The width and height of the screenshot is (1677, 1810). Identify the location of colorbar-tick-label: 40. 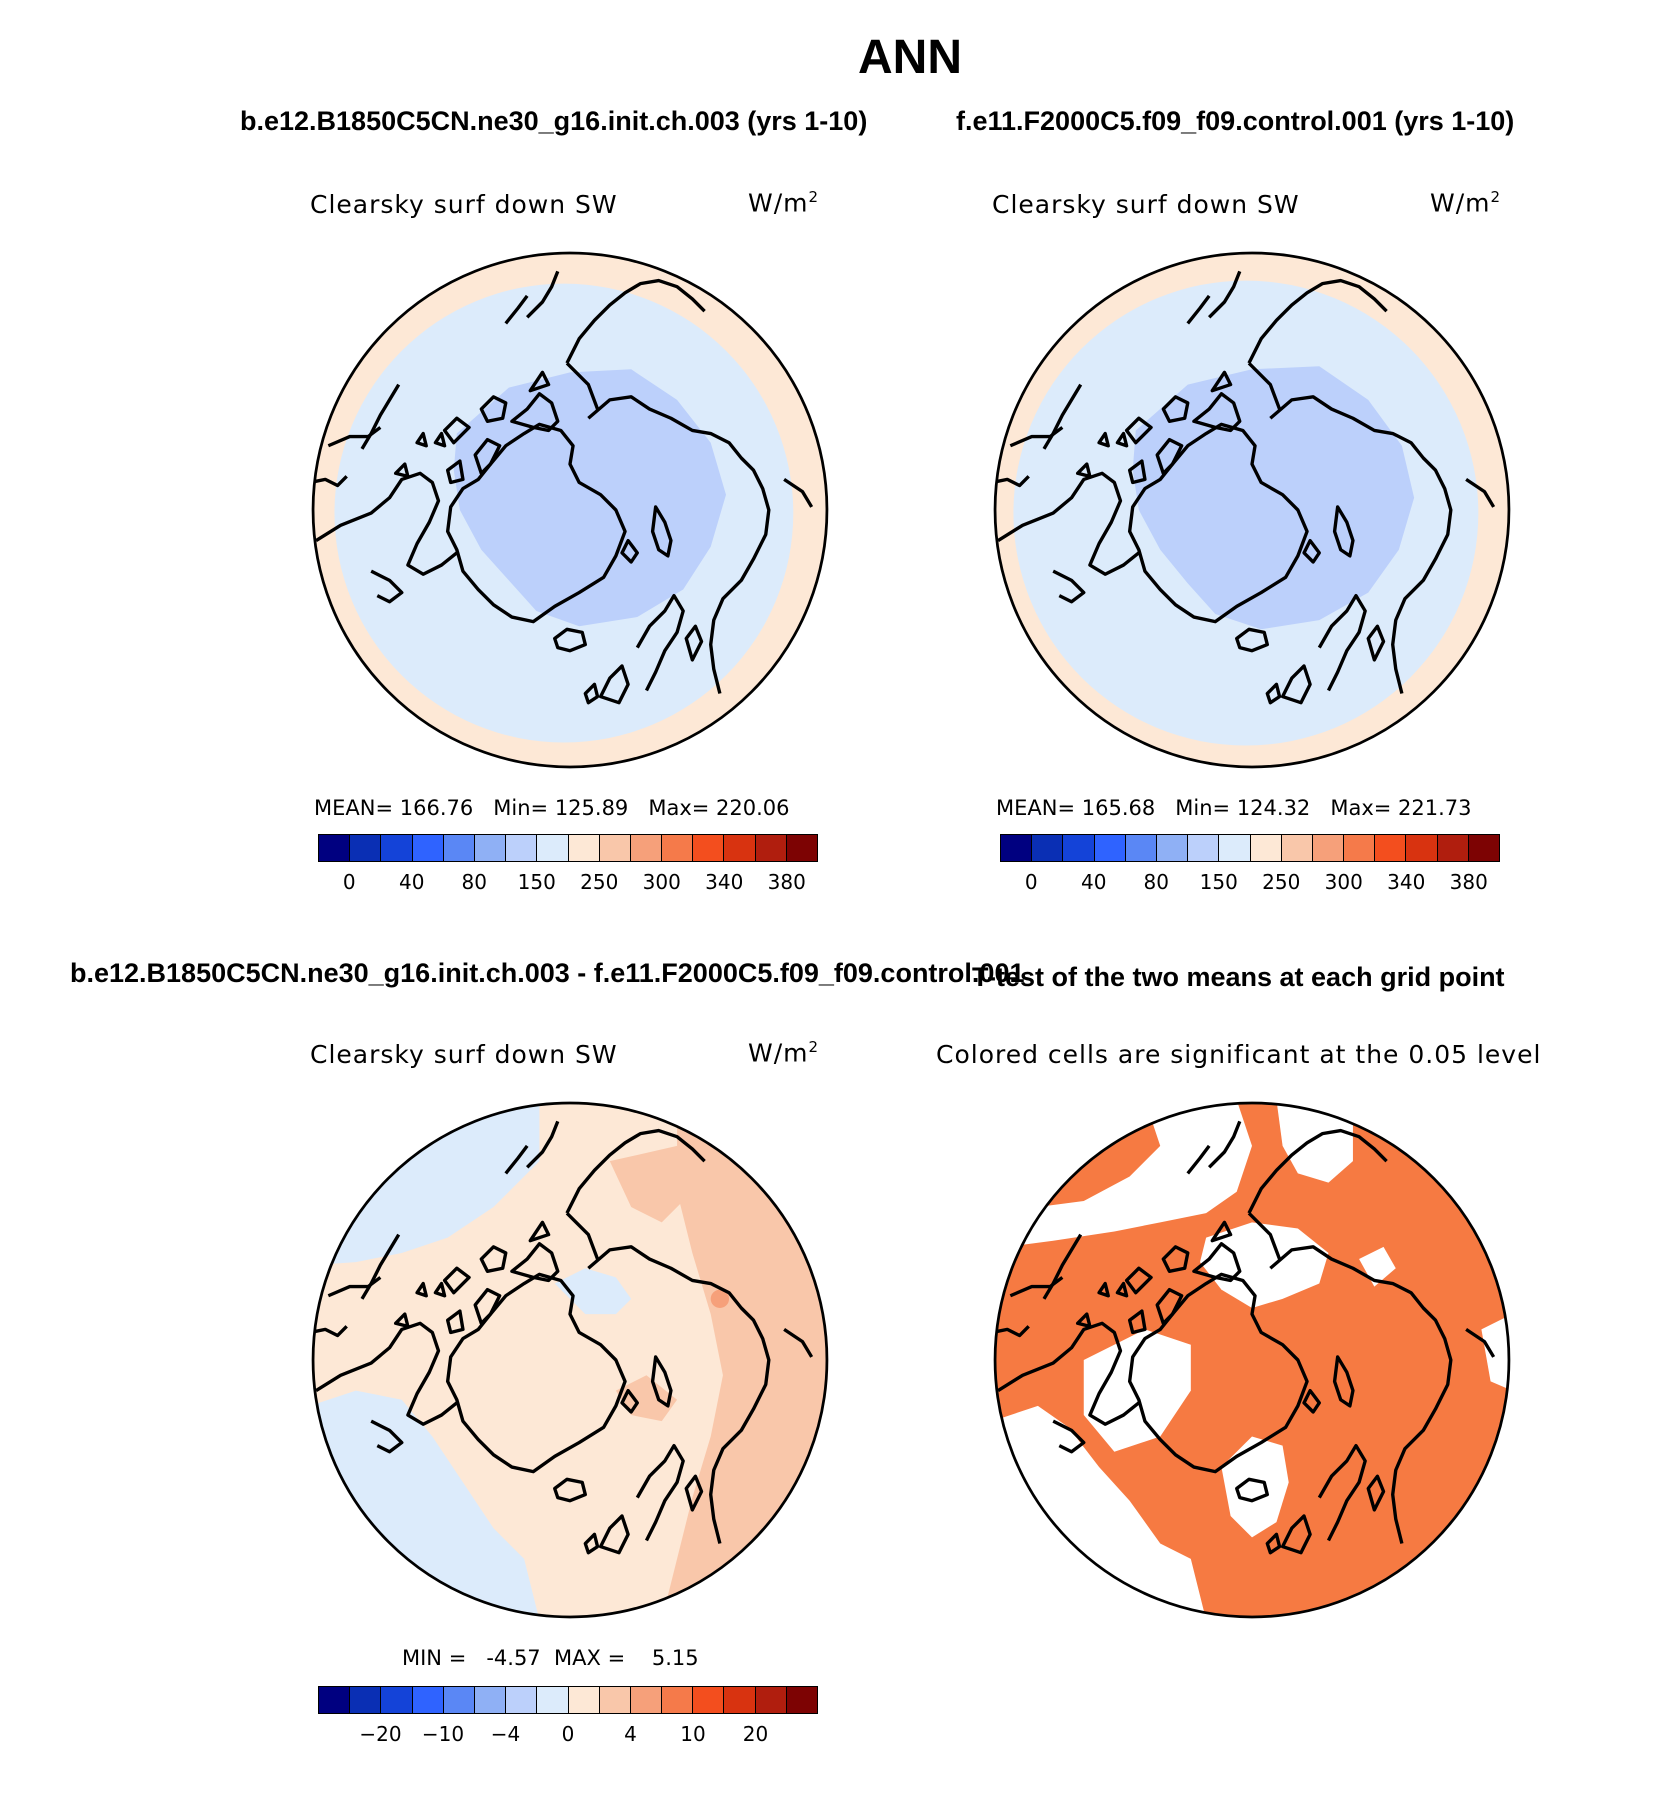
(1094, 882).